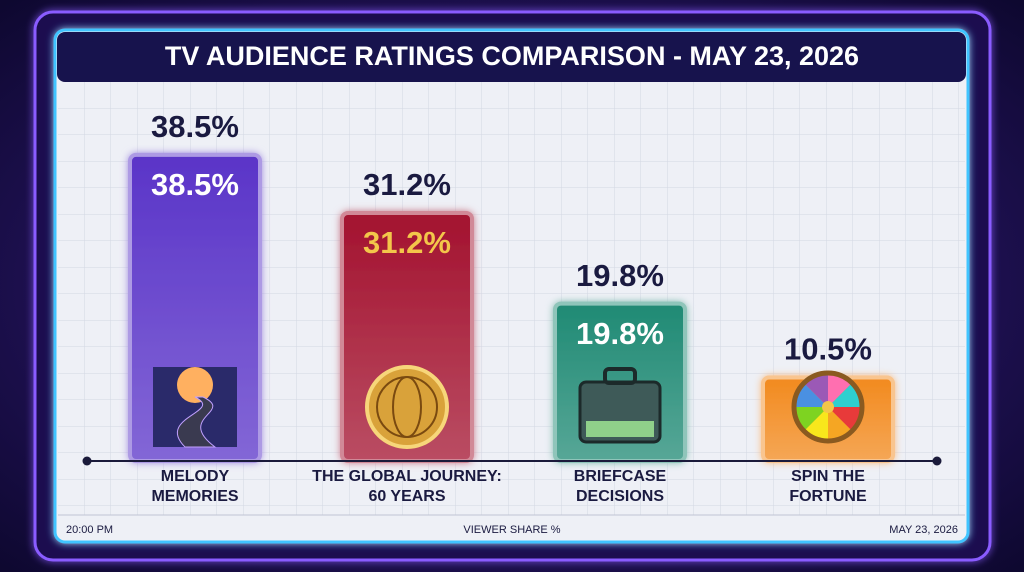 This screenshot has width=1024, height=572. Describe the element at coordinates (407, 184) in the screenshot. I see `value-label: 31.2%` at that location.